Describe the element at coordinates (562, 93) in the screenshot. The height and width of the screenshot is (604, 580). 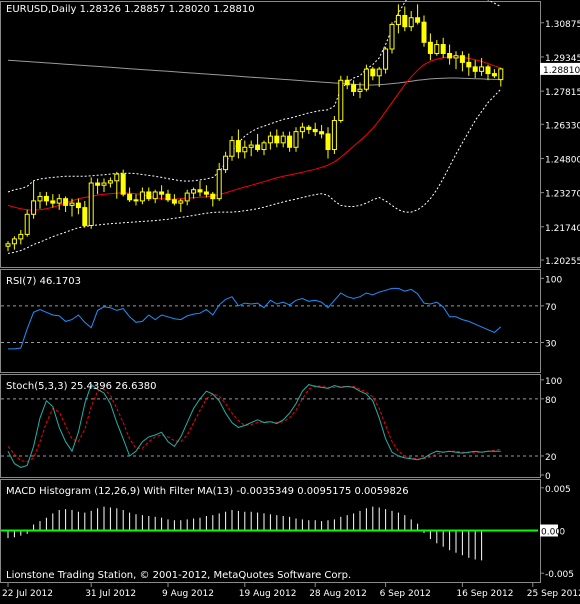
I see `main-y-tick-2: 1.27815` at that location.